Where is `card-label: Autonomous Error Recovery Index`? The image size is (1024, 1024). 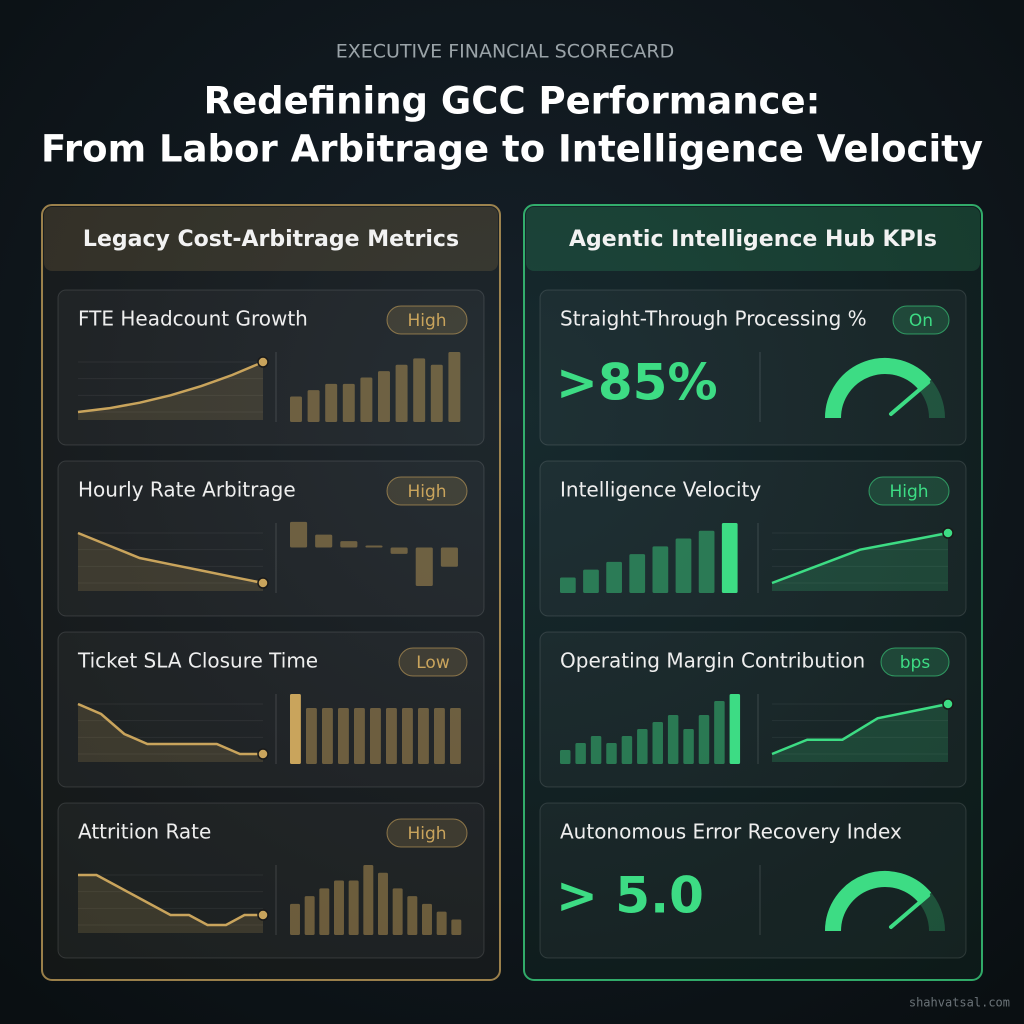
card-label: Autonomous Error Recovery Index is located at coordinates (731, 832).